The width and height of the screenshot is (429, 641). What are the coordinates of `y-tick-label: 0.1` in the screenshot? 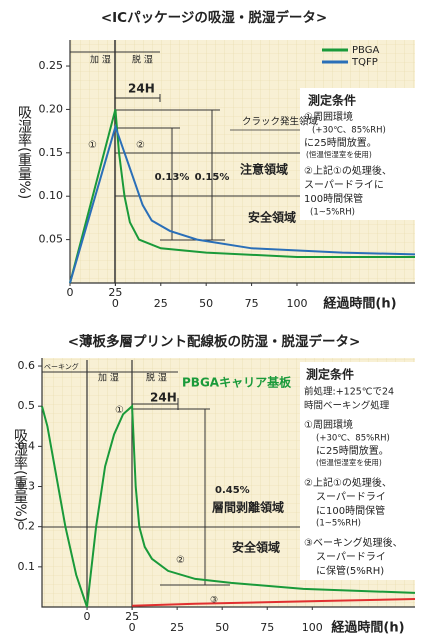 It's located at (27, 566).